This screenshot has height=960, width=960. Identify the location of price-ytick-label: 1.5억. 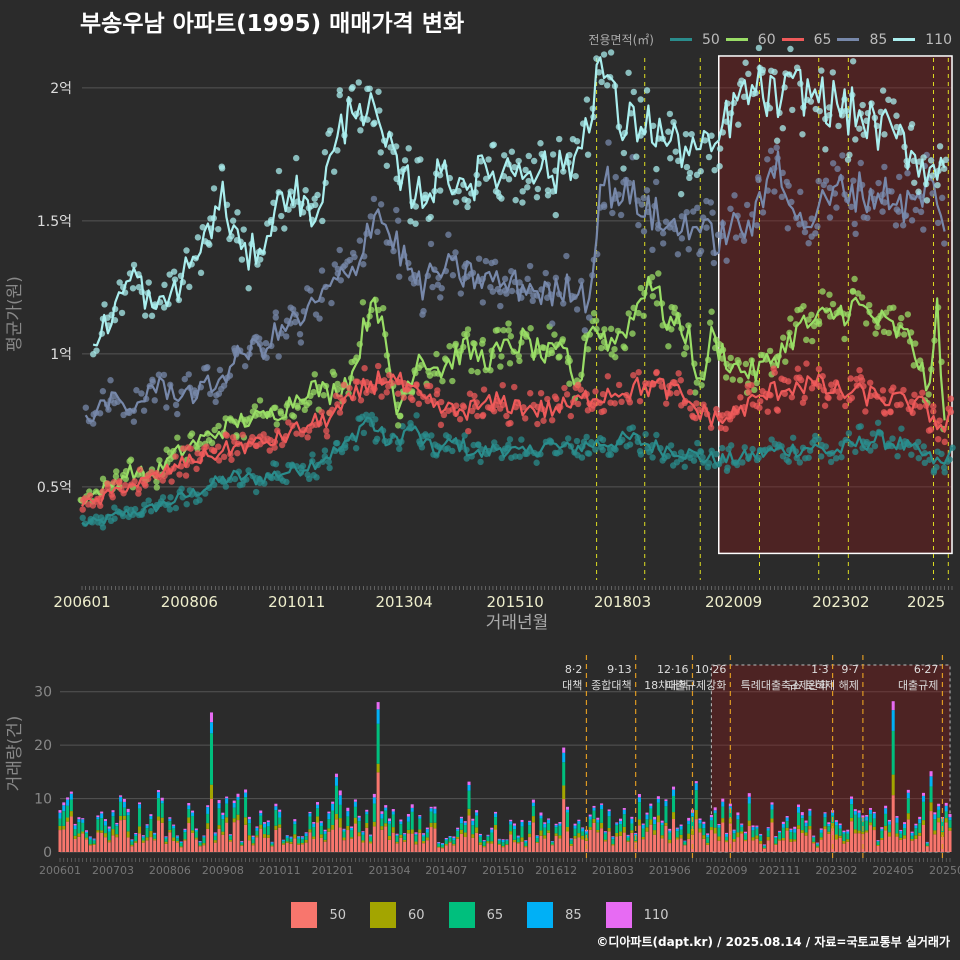
(54, 222).